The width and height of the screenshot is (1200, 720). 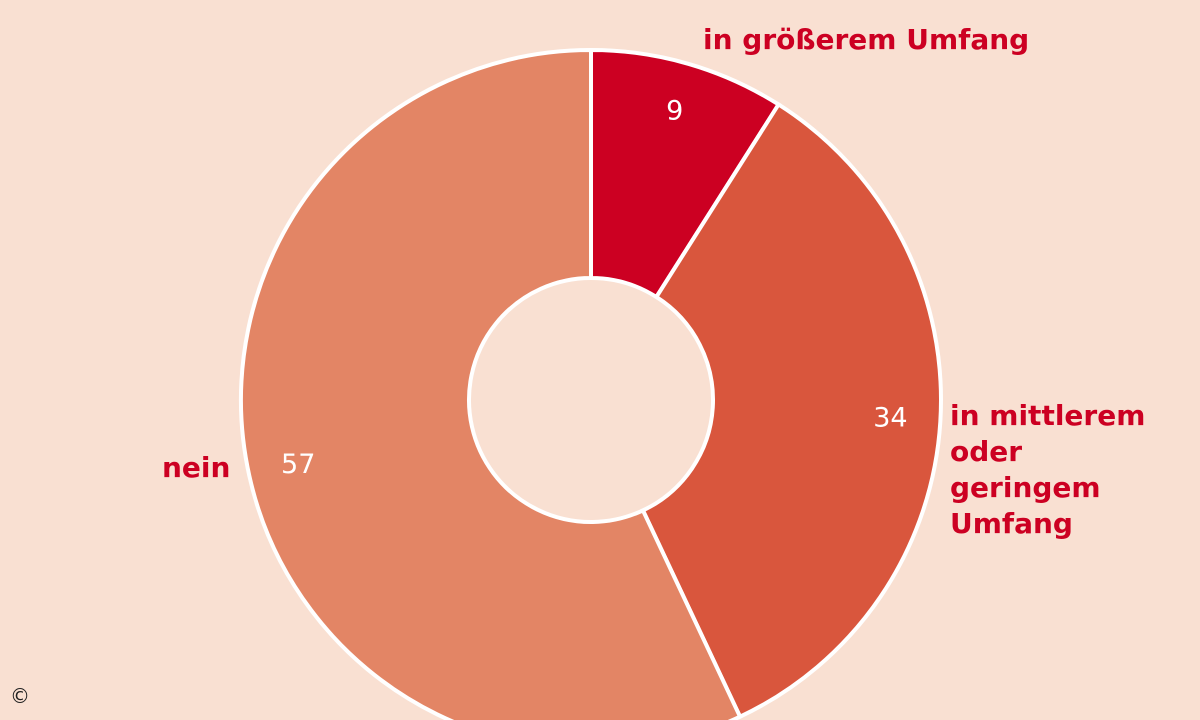 What do you see at coordinates (298, 464) in the screenshot?
I see `value-label: 57` at bounding box center [298, 464].